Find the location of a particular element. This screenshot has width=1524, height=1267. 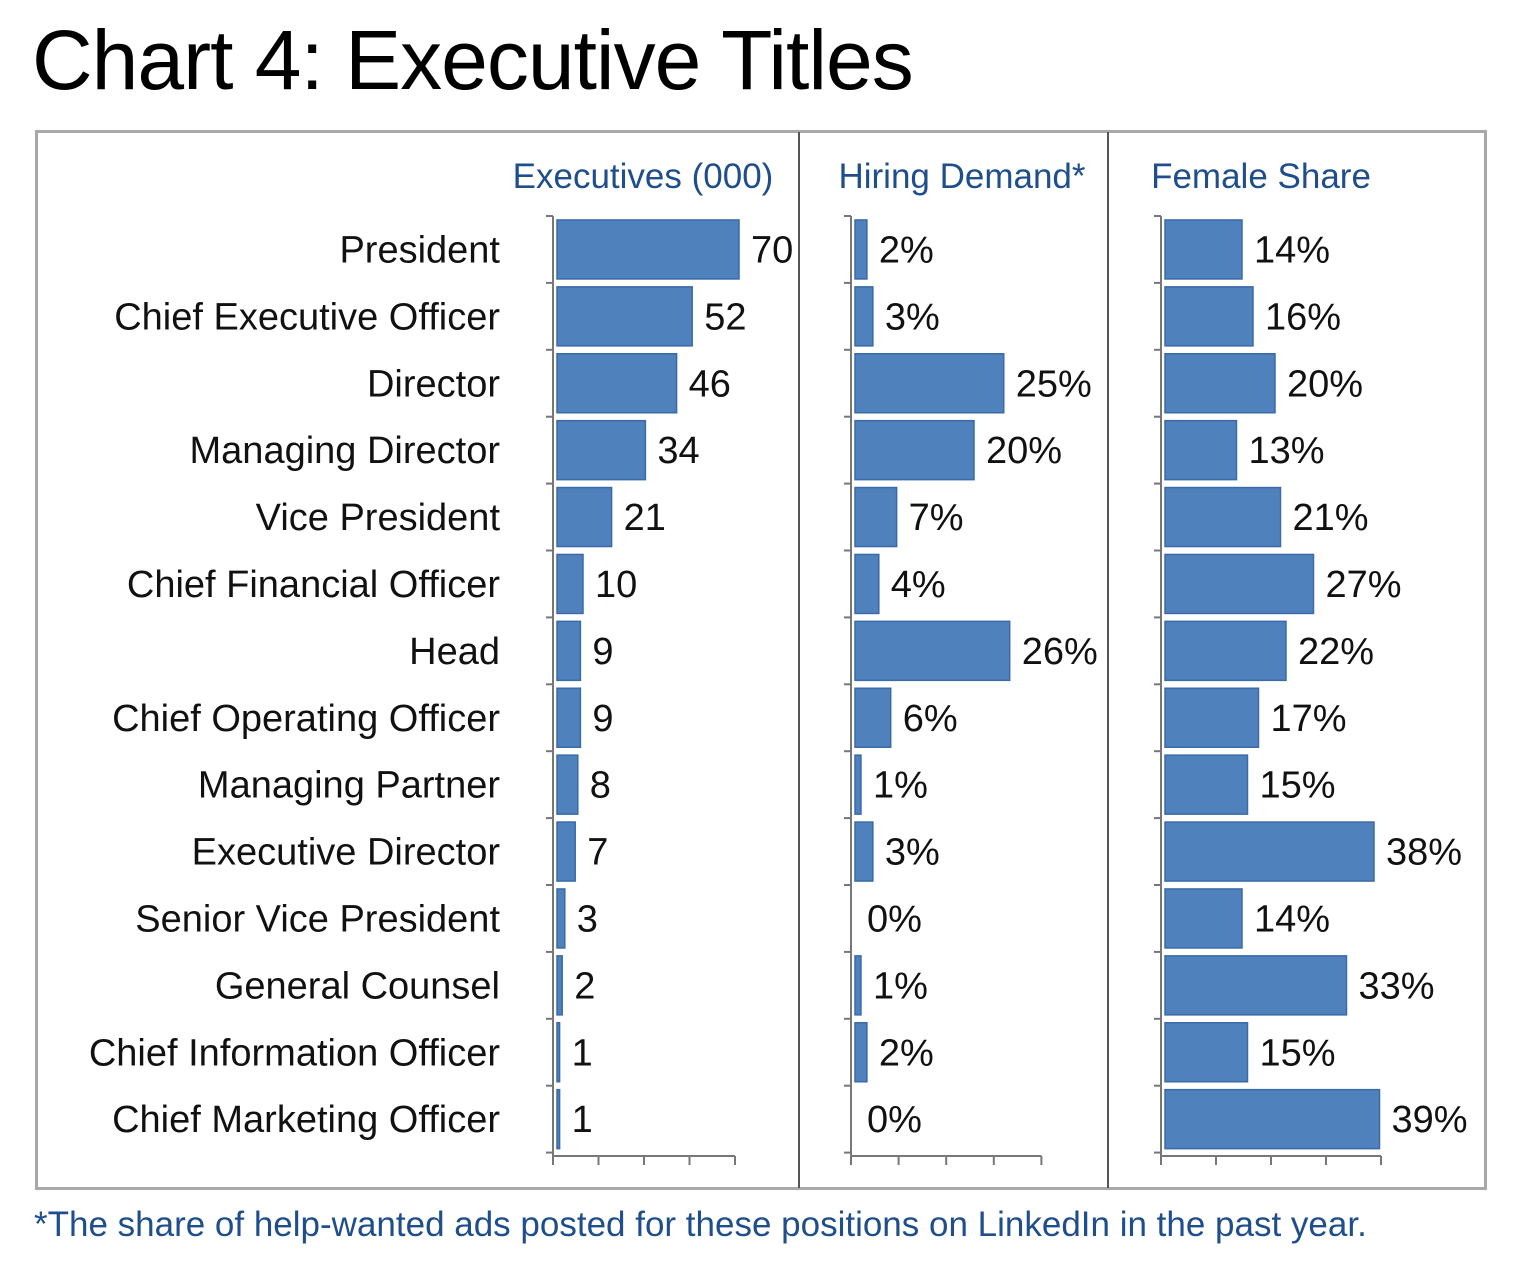

category-label: Chief Executive Officer is located at coordinates (307, 317).